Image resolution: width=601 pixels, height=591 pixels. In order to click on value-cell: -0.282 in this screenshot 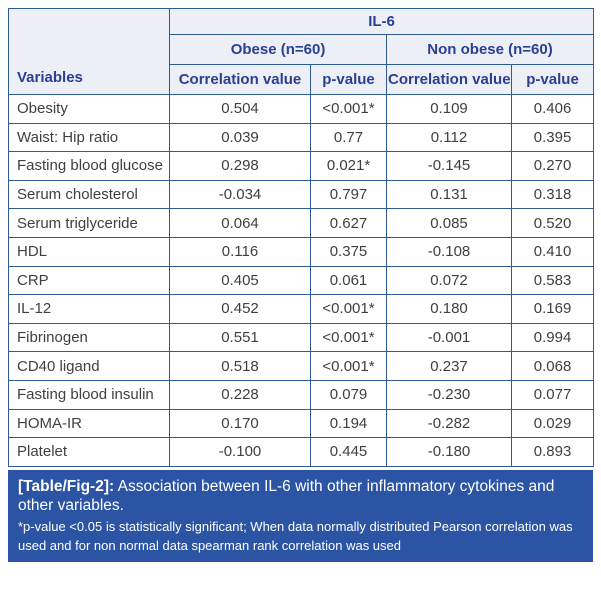, I will do `click(449, 423)`.